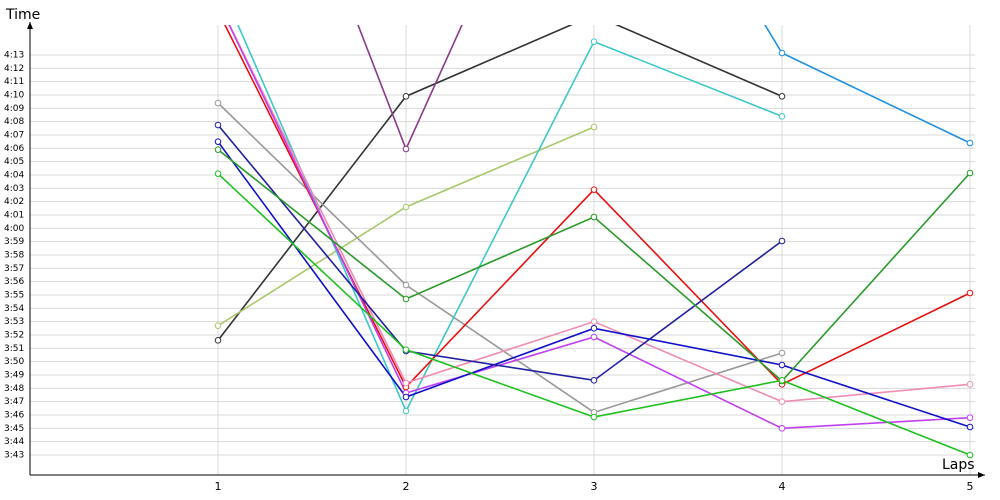 The width and height of the screenshot is (1000, 500). Describe the element at coordinates (594, 486) in the screenshot. I see `x-tick-label: 3` at that location.